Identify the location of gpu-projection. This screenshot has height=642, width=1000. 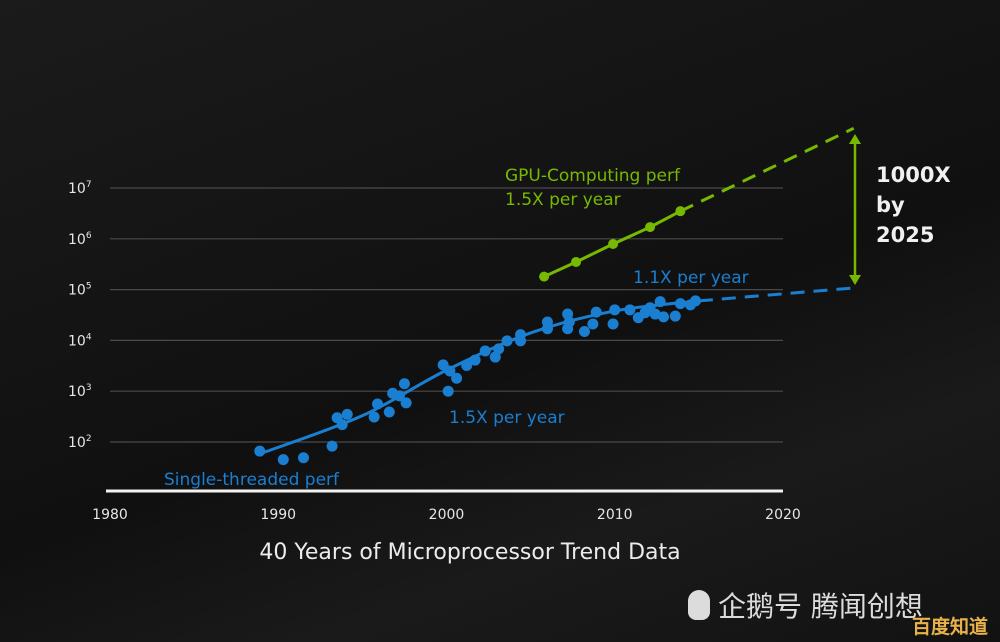
(767, 169).